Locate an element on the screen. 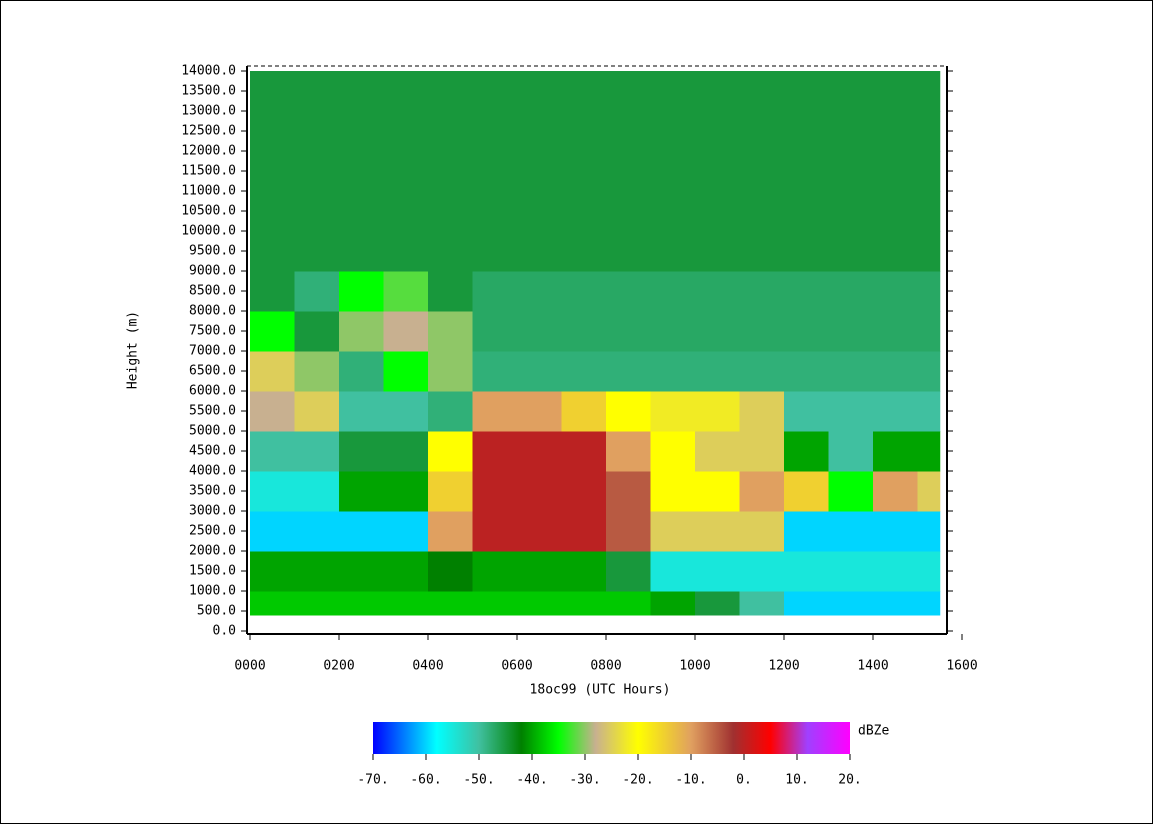 Image resolution: width=1153 pixels, height=824 pixels. y-tick-label: 2000.0 is located at coordinates (212, 551).